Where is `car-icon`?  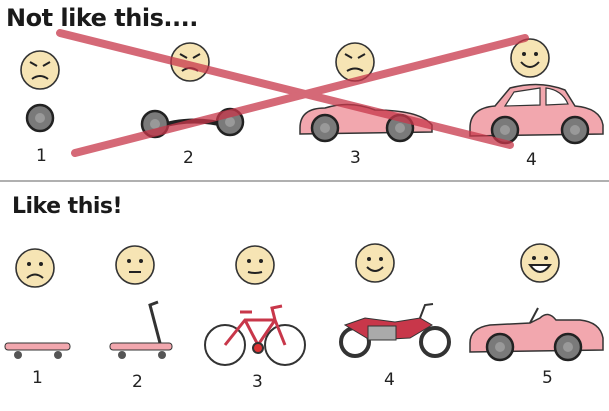 car-icon is located at coordinates (536, 114).